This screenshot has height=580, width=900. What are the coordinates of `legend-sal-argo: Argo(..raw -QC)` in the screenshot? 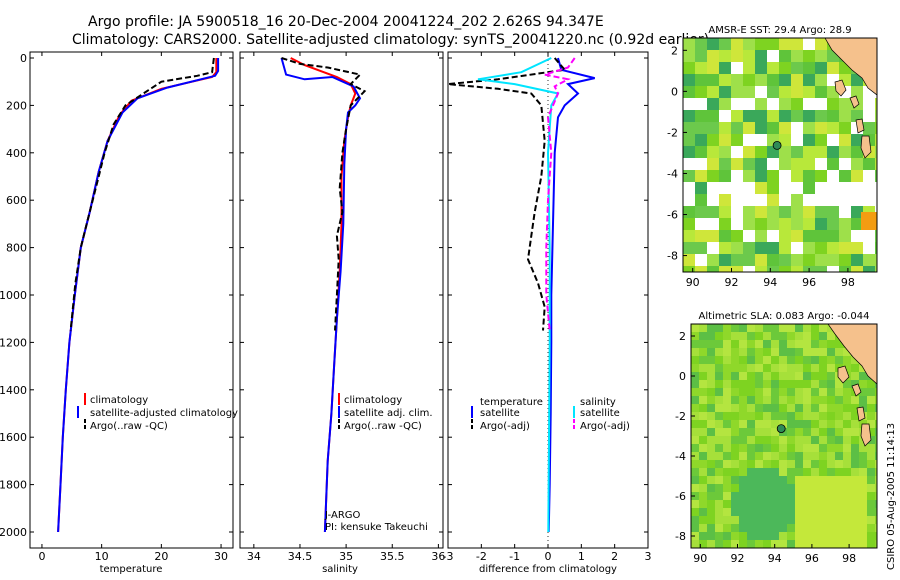 It's located at (383, 426).